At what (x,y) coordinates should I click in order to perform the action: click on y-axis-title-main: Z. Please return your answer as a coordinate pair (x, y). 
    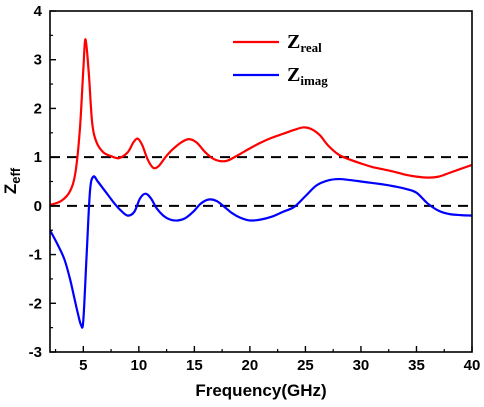
    Looking at the image, I should click on (10, 189).